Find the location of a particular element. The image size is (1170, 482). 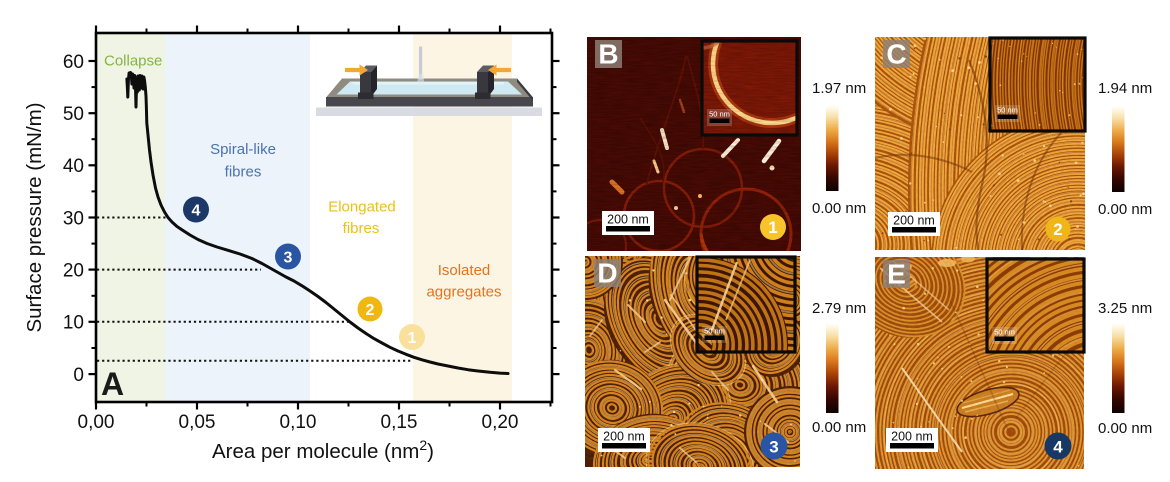

svg-text: Surface pressure (mN/m) is located at coordinates (34, 217).